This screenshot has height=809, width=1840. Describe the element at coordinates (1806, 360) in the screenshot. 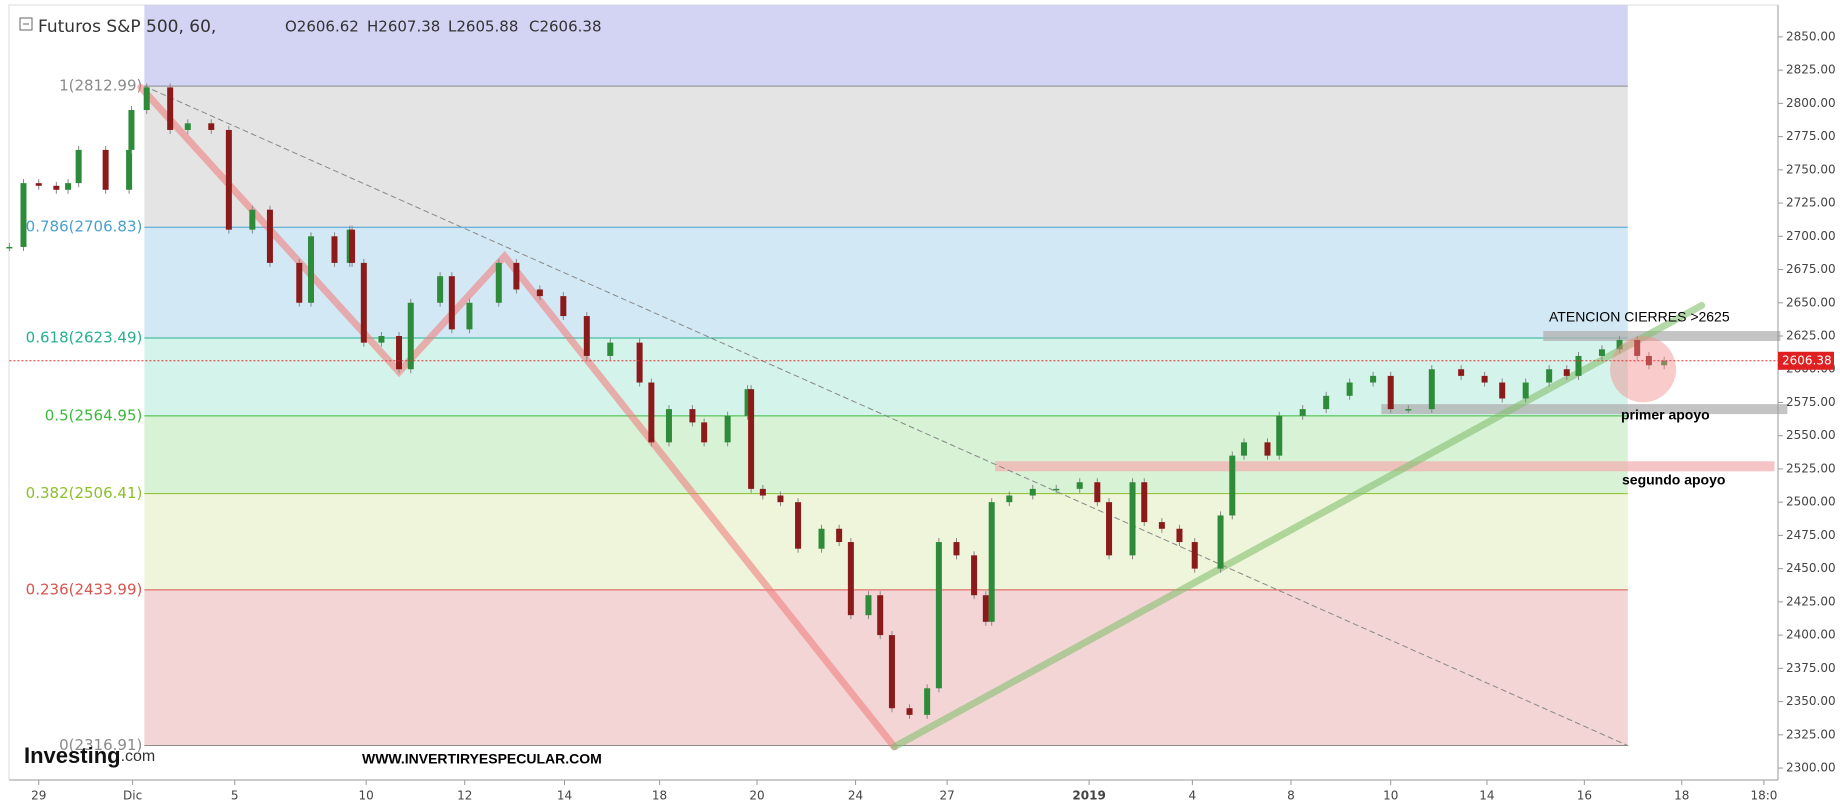

I see `last-price-box` at that location.